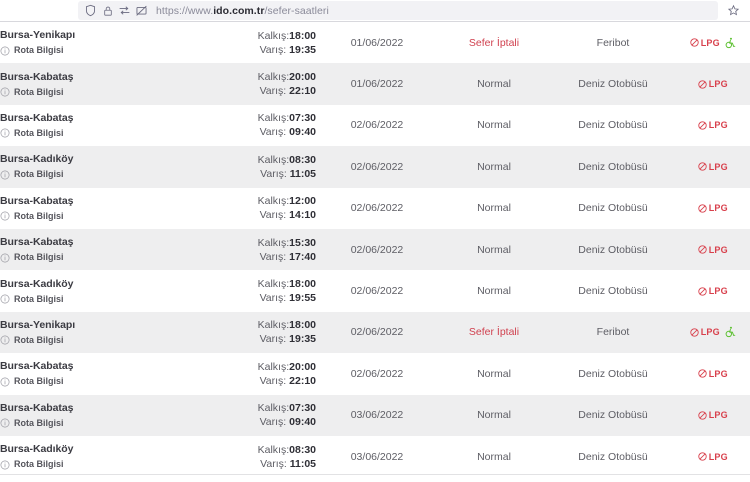 This screenshot has height=482, width=750. What do you see at coordinates (733, 10) in the screenshot?
I see `bookmark-star-icon` at bounding box center [733, 10].